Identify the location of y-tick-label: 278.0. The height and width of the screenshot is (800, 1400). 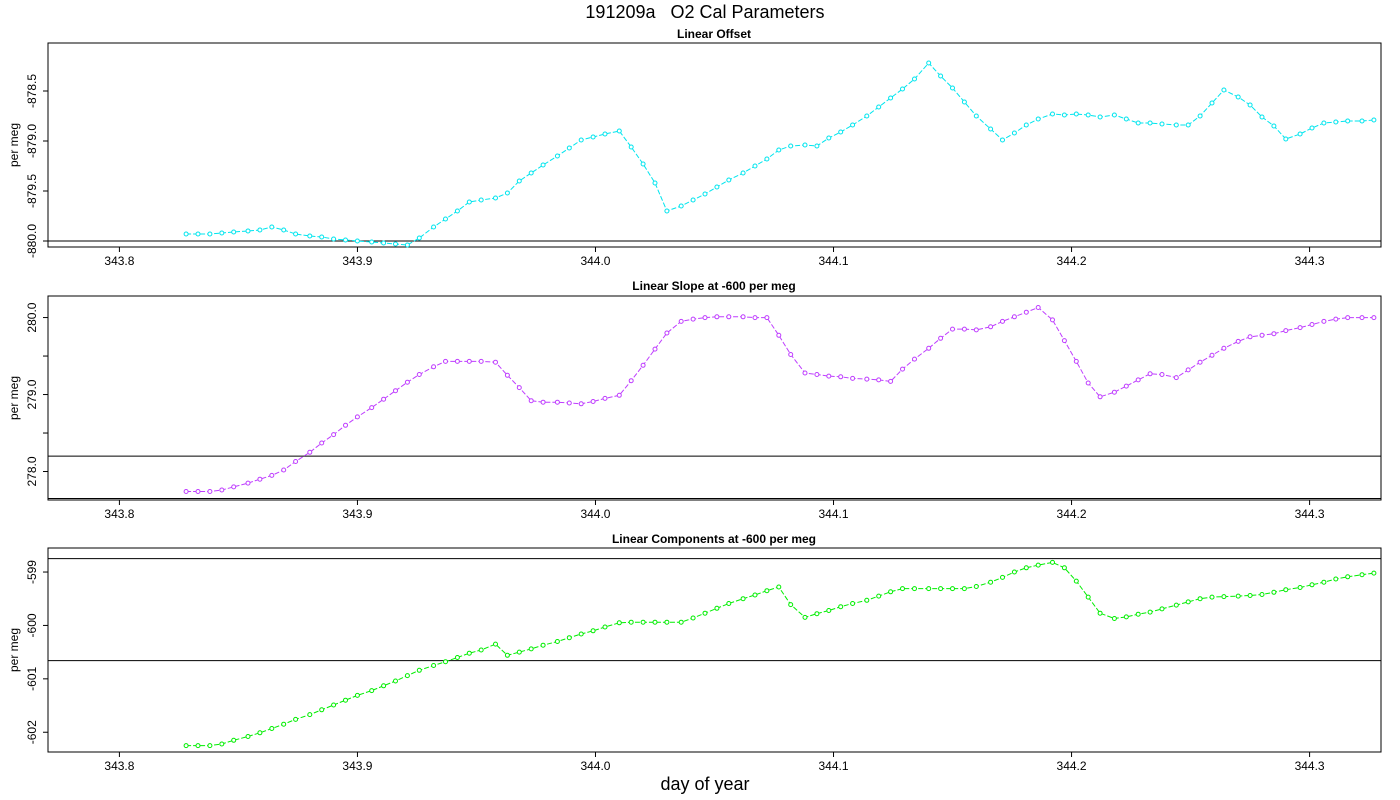
(32, 471).